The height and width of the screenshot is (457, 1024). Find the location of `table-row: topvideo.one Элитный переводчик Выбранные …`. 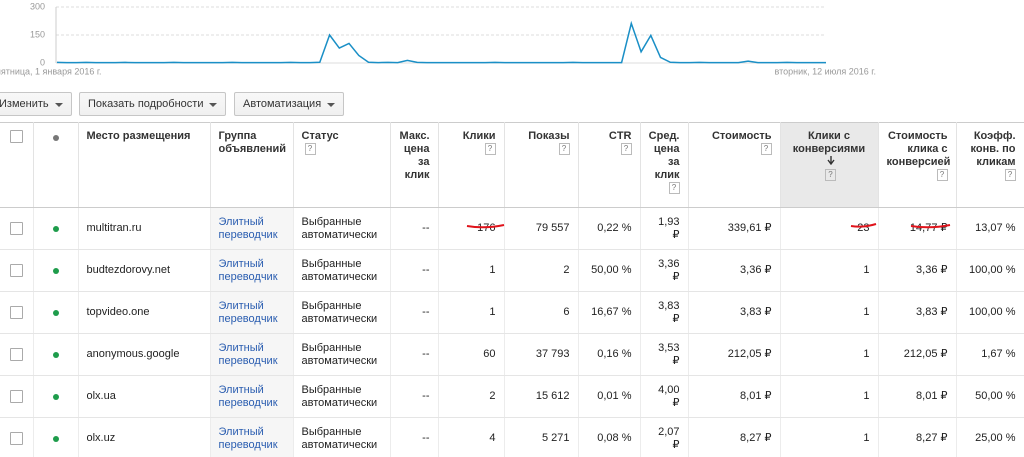

table-row: topvideo.one Элитный переводчик Выбранные … is located at coordinates (512, 312).